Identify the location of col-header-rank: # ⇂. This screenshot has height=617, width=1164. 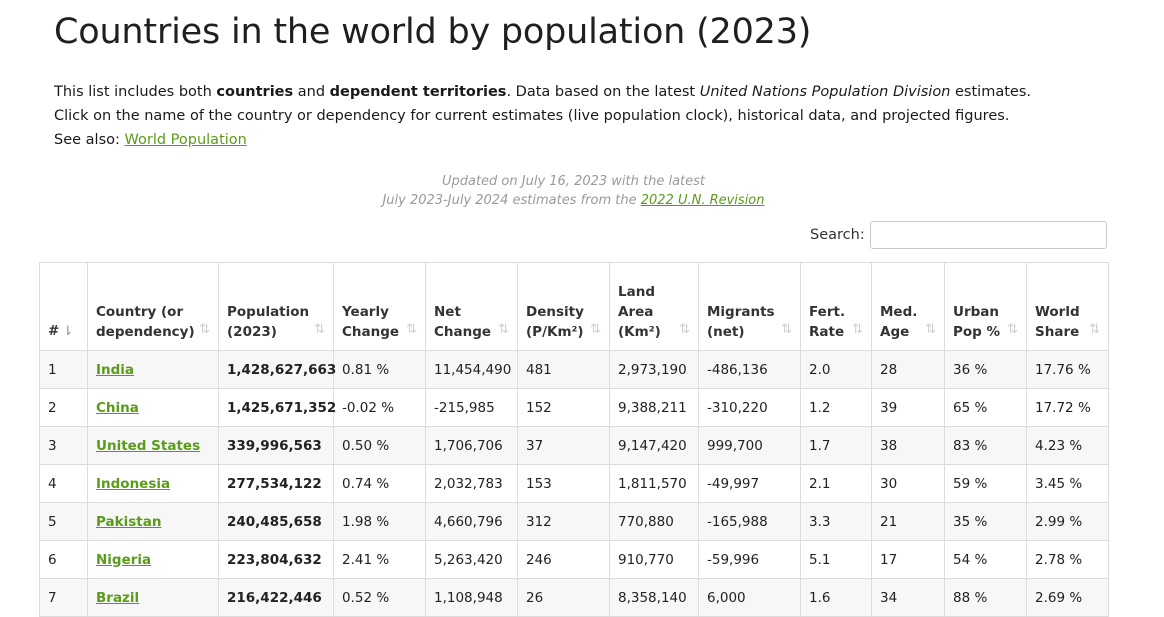
(63, 306).